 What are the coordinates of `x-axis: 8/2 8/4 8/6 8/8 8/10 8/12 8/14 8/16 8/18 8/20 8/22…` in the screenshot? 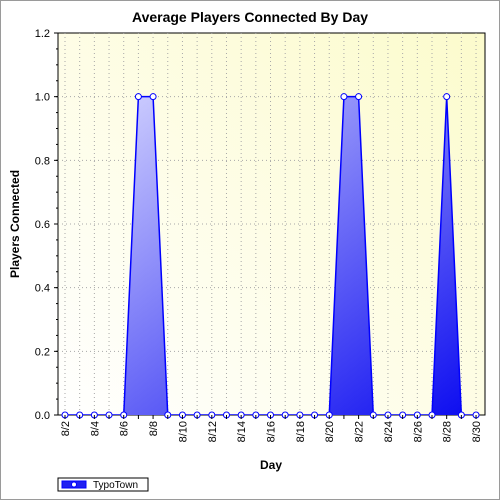 It's located at (271, 428).